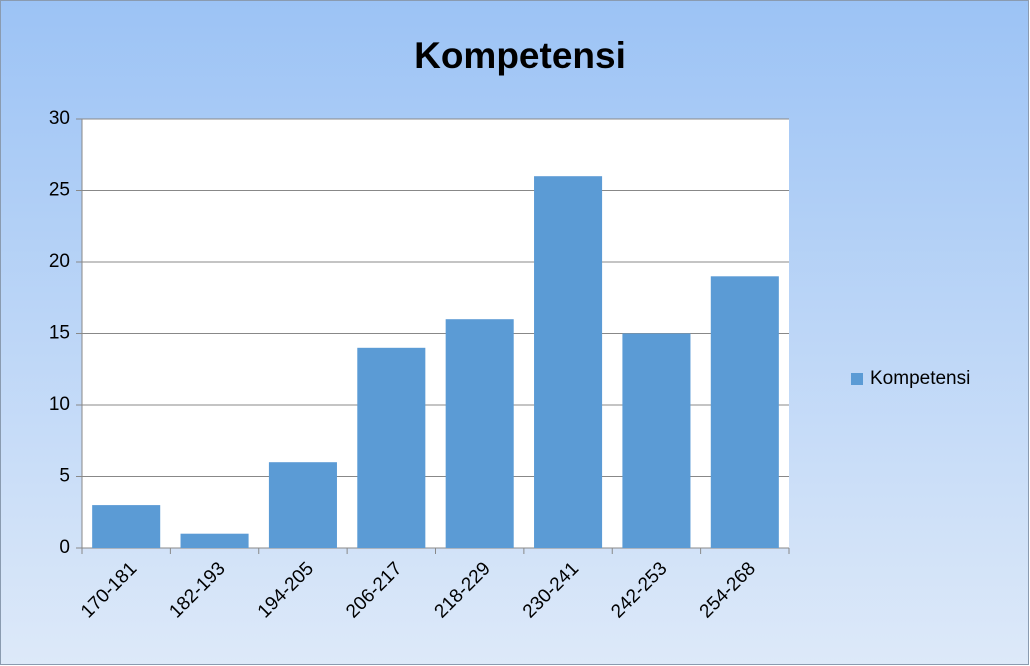  Describe the element at coordinates (59, 118) in the screenshot. I see `y-tick-label: 30` at that location.